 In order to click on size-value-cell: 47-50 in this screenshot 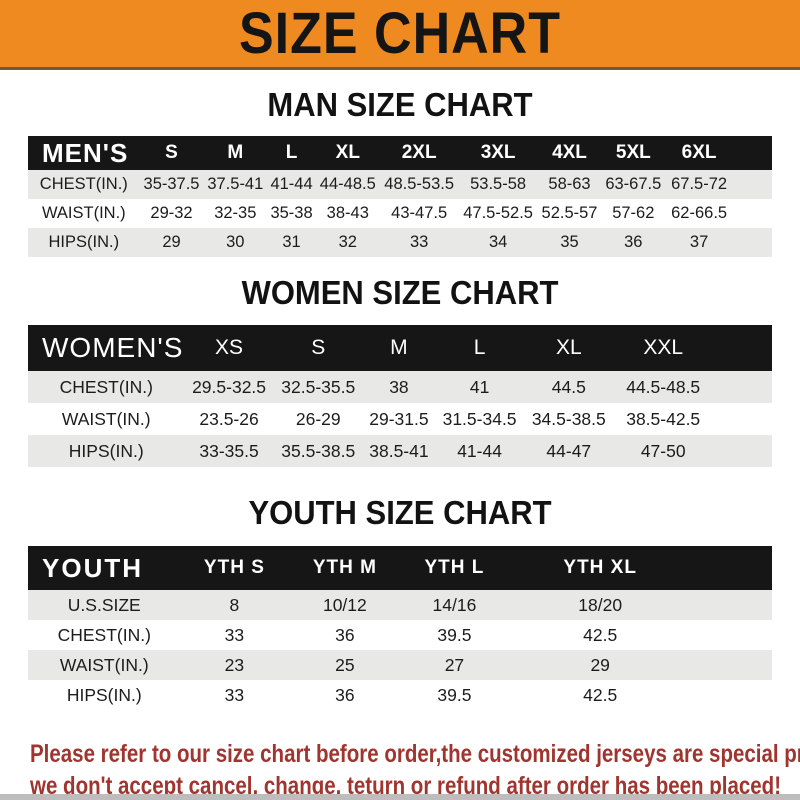, I will do `click(663, 450)`.